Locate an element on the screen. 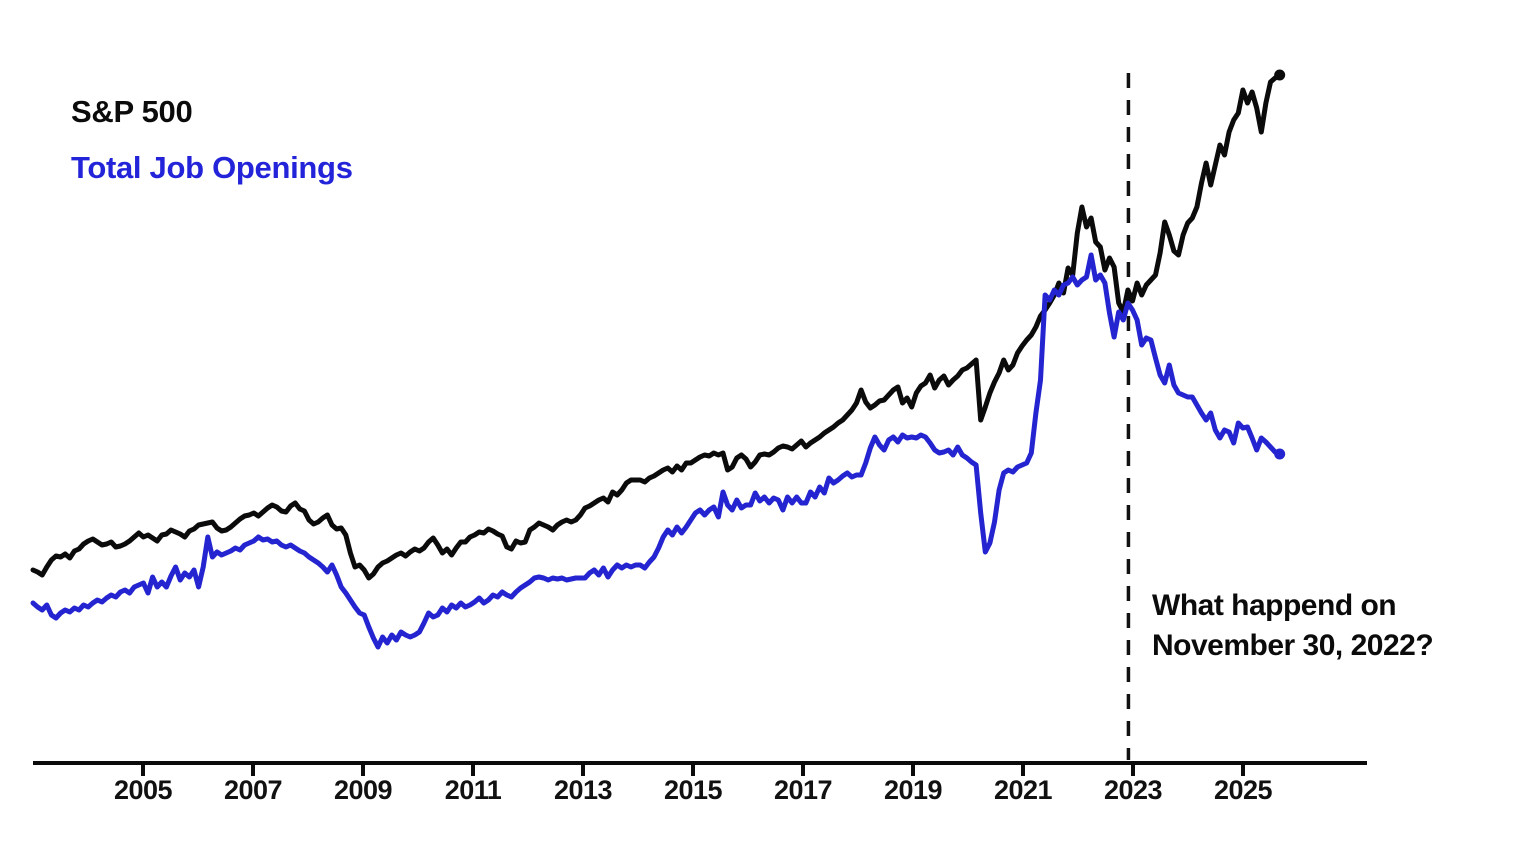  sp500-end-dot is located at coordinates (1280, 75).